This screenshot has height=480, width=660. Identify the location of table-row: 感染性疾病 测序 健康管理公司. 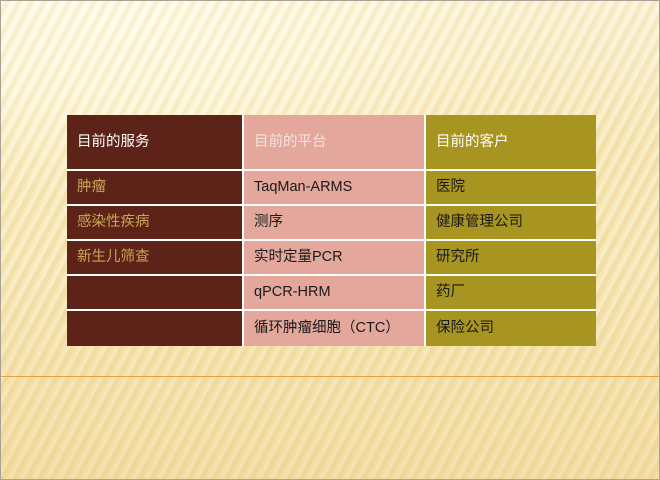
(331, 223).